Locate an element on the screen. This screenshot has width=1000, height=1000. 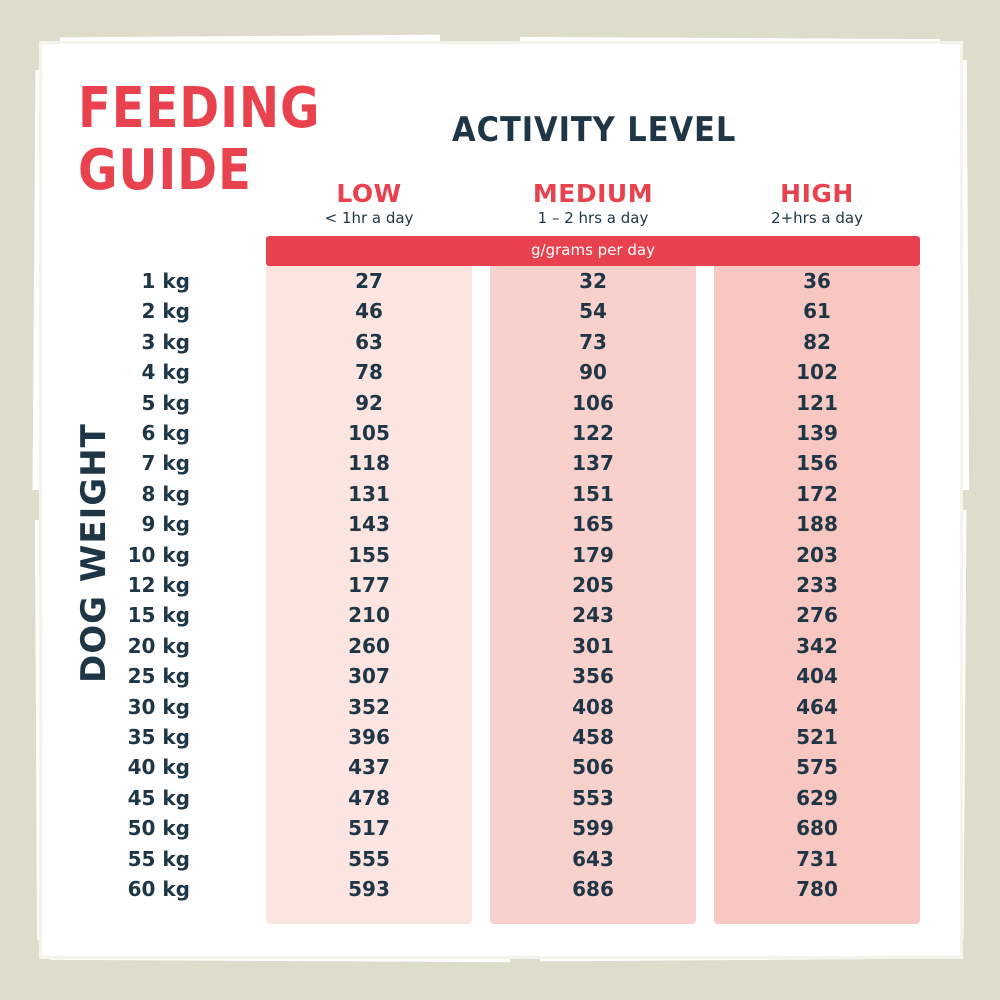
activity-heading: ACTIVITY LEVEL is located at coordinates (594, 130).